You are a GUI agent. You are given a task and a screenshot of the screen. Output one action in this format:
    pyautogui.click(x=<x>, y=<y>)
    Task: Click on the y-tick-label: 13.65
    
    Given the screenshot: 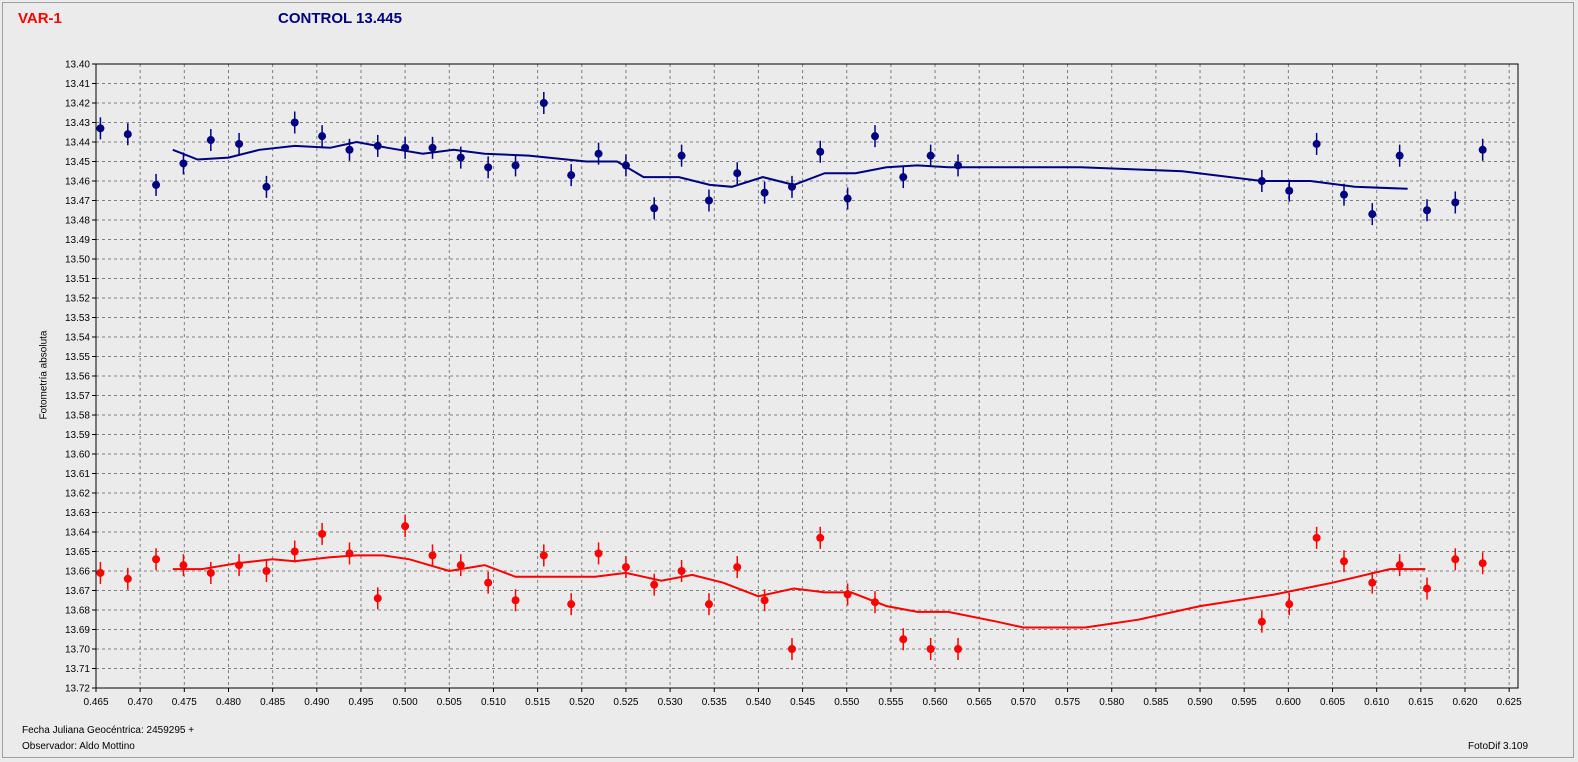 What is the action you would take?
    pyautogui.click(x=77, y=552)
    